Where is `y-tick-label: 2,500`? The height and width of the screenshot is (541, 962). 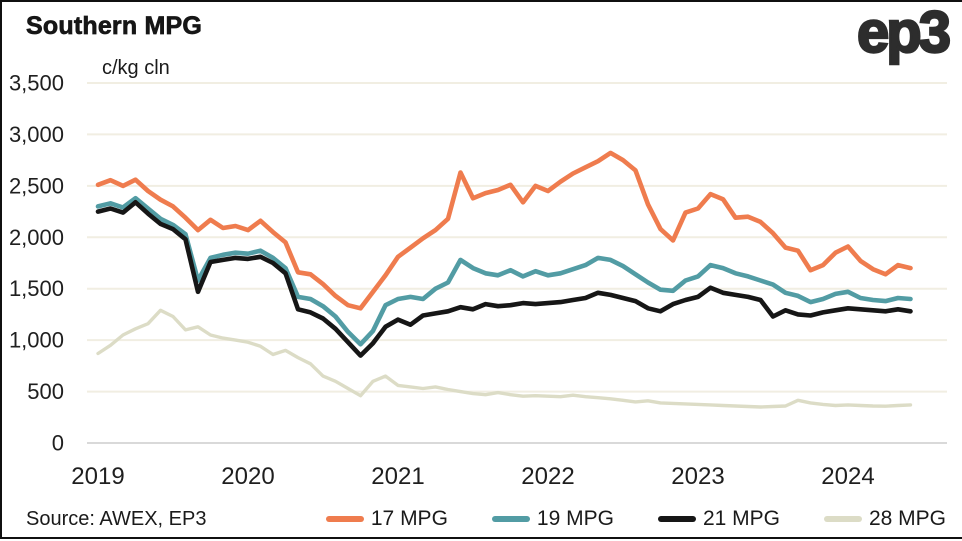
y-tick-label: 2,500 is located at coordinates (36, 185).